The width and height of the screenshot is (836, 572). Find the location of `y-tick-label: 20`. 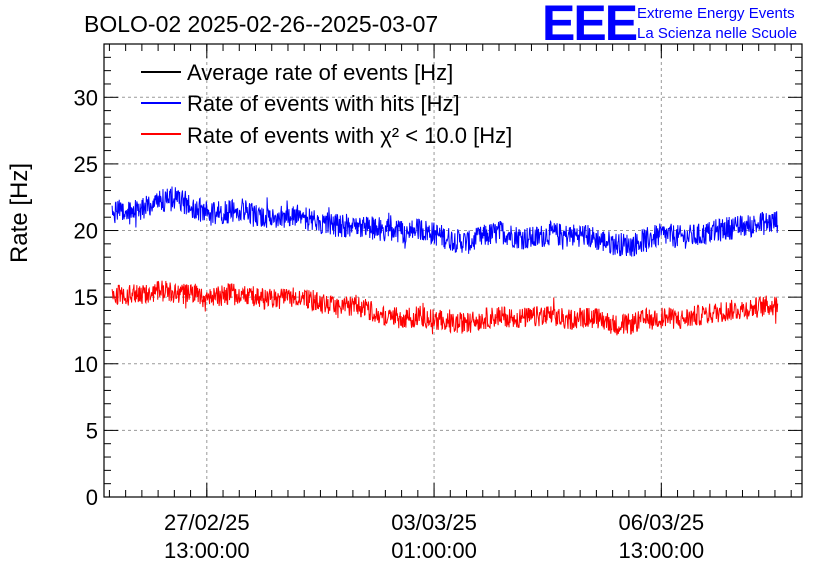

y-tick-label: 20 is located at coordinates (86, 231).